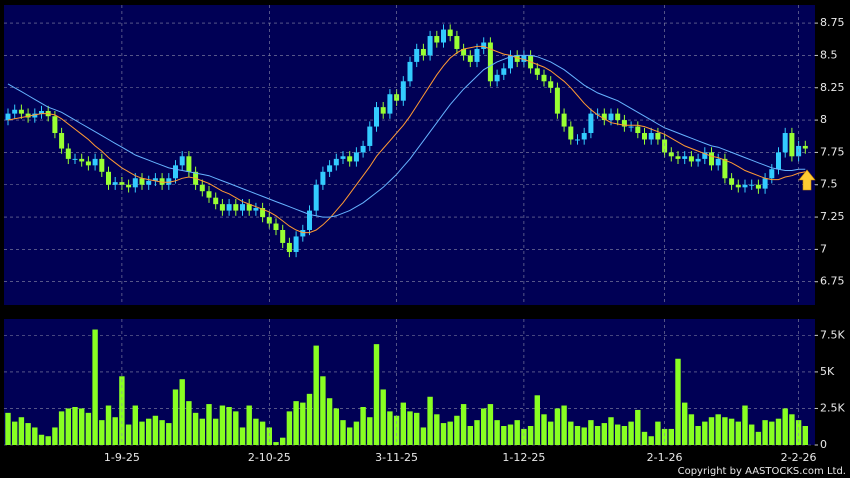 Image resolution: width=850 pixels, height=478 pixels. What do you see at coordinates (762, 471) in the screenshot?
I see `copyright: Copyright by AASTOCKS.com Ltd.` at bounding box center [762, 471].